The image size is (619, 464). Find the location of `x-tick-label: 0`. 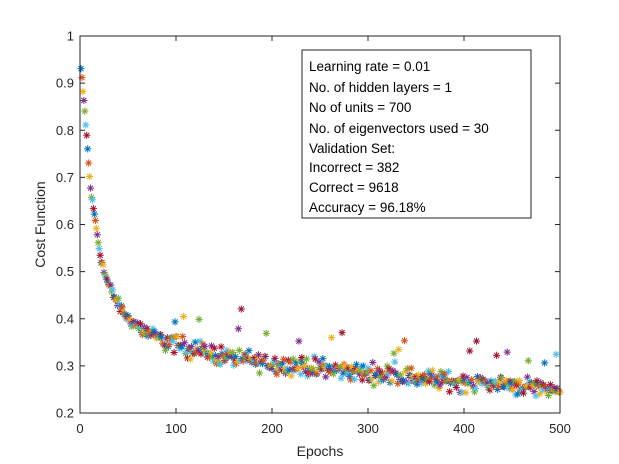

x-tick-label: 0 is located at coordinates (79, 428).